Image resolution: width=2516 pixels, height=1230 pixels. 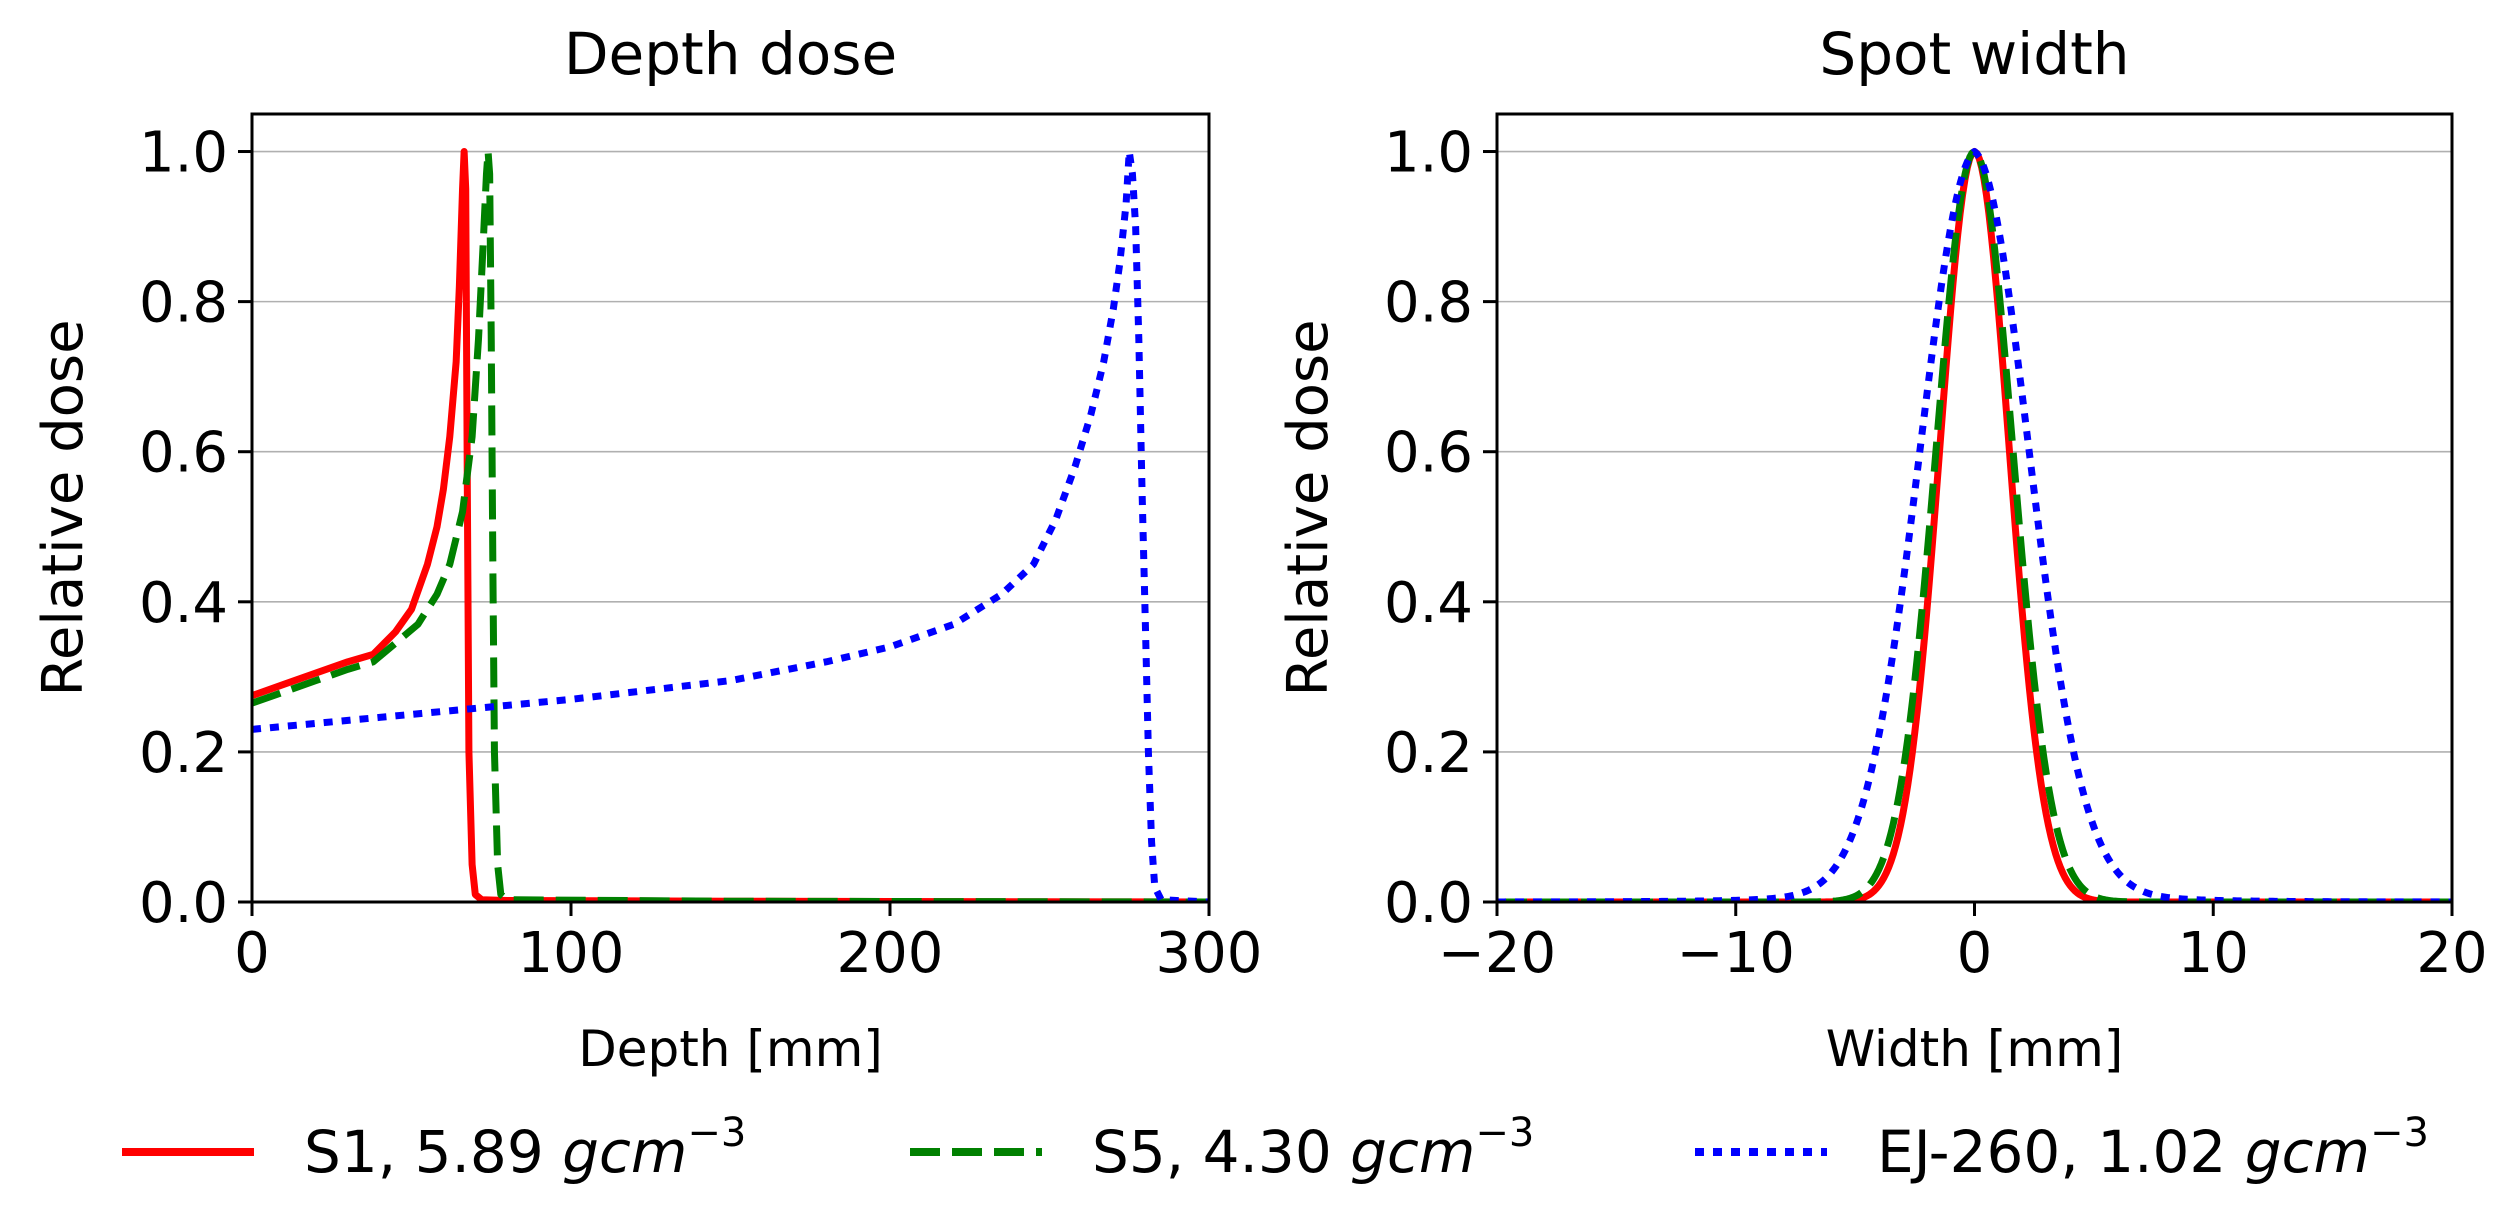 I want to click on x-tick-label: 300, so click(x=1209, y=953).